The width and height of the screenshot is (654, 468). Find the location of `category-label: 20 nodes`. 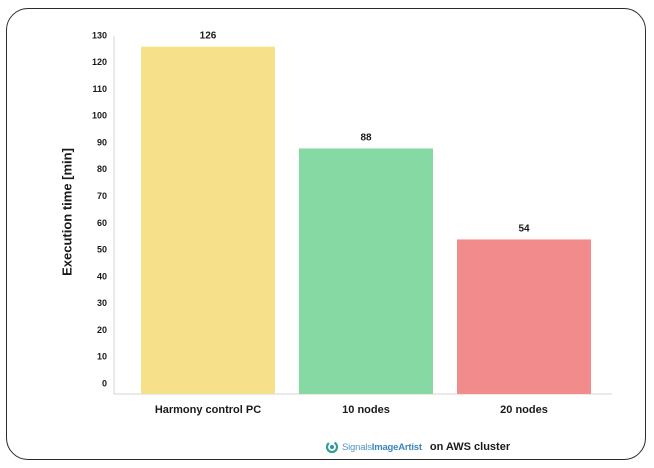

category-label: 20 nodes is located at coordinates (524, 410).